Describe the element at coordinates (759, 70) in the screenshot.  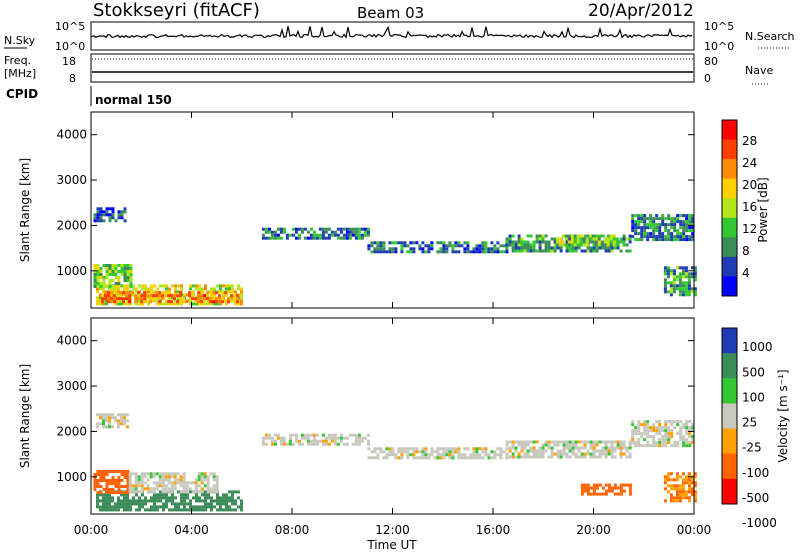
I see `nave-label: Nave` at that location.